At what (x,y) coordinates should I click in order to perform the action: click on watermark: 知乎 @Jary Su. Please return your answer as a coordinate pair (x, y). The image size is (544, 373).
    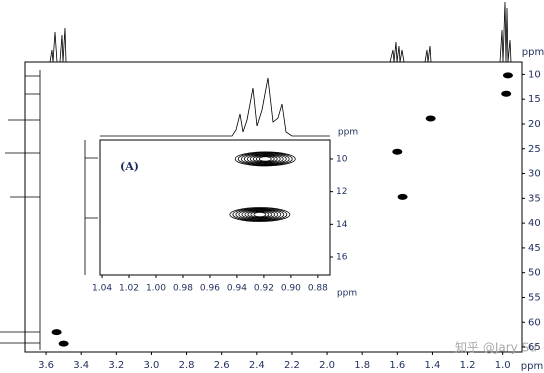
    Looking at the image, I should click on (496, 348).